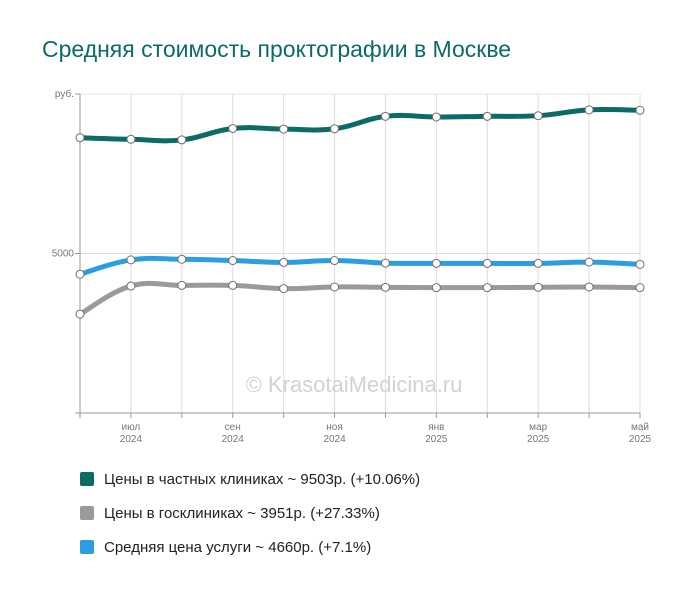 The image size is (700, 591). I want to click on legend-swatch-average, so click(87, 547).